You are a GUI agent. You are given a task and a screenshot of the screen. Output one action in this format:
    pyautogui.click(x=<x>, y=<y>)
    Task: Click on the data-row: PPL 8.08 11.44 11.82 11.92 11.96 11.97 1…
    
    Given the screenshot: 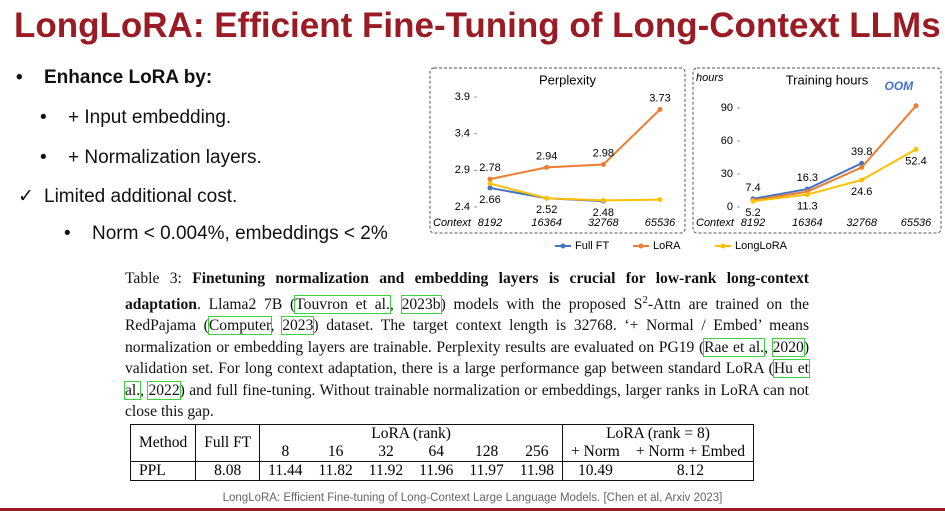 What is the action you would take?
    pyautogui.click(x=442, y=471)
    